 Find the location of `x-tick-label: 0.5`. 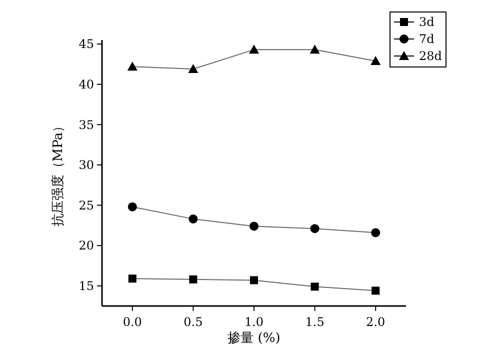

x-tick-label: 0.5 is located at coordinates (193, 322).